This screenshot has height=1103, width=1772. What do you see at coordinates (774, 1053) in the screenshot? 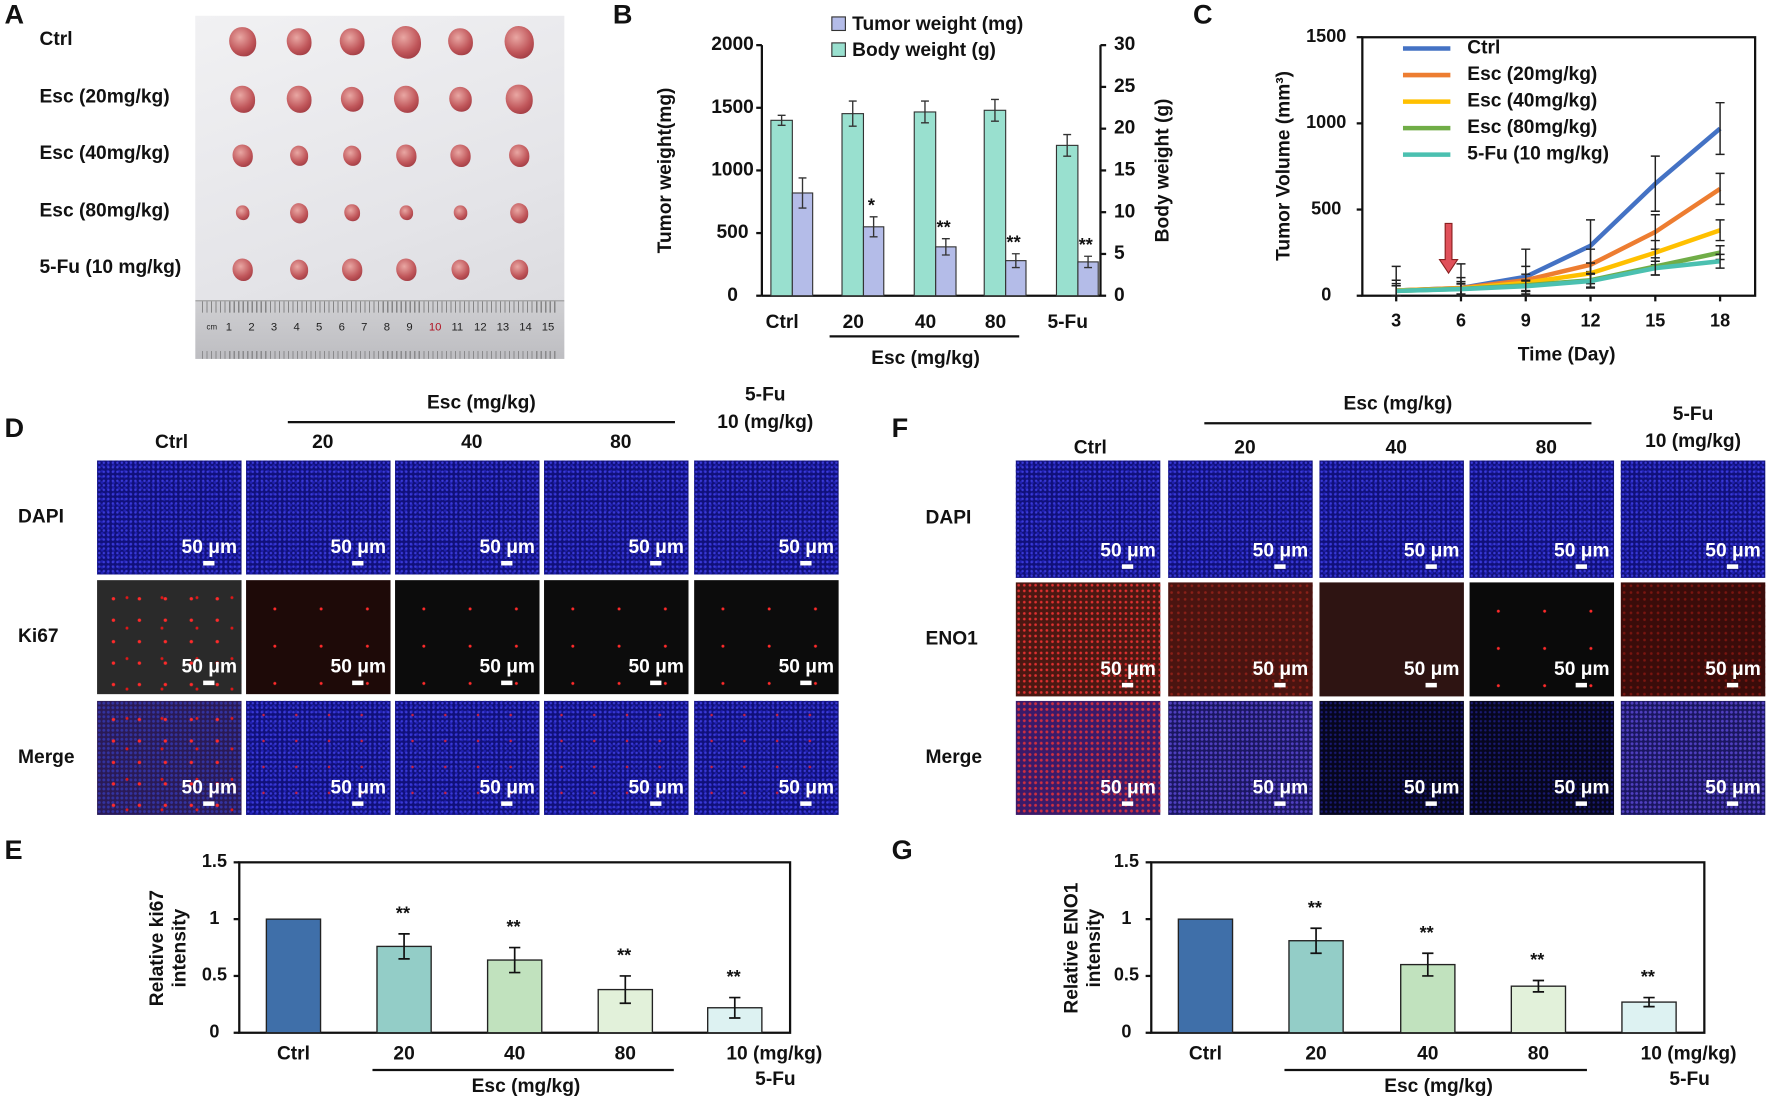
I see `x-tick-label: 10 (mg/kg)` at bounding box center [774, 1053].